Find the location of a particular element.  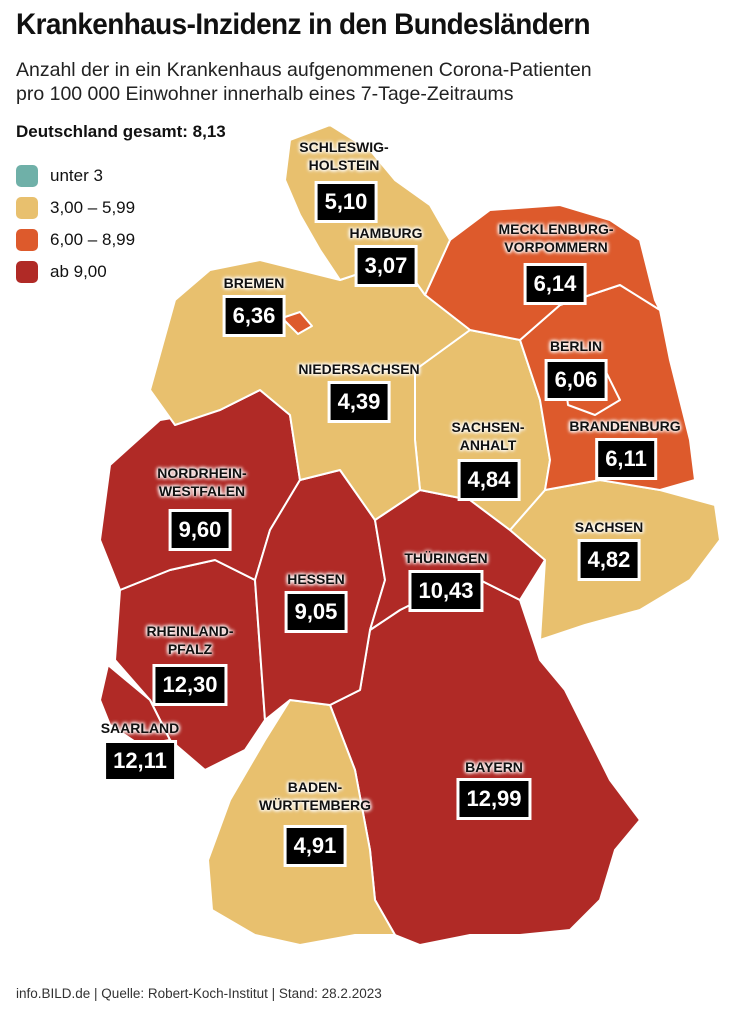

label-bayern: BAYERN is located at coordinates (494, 767).